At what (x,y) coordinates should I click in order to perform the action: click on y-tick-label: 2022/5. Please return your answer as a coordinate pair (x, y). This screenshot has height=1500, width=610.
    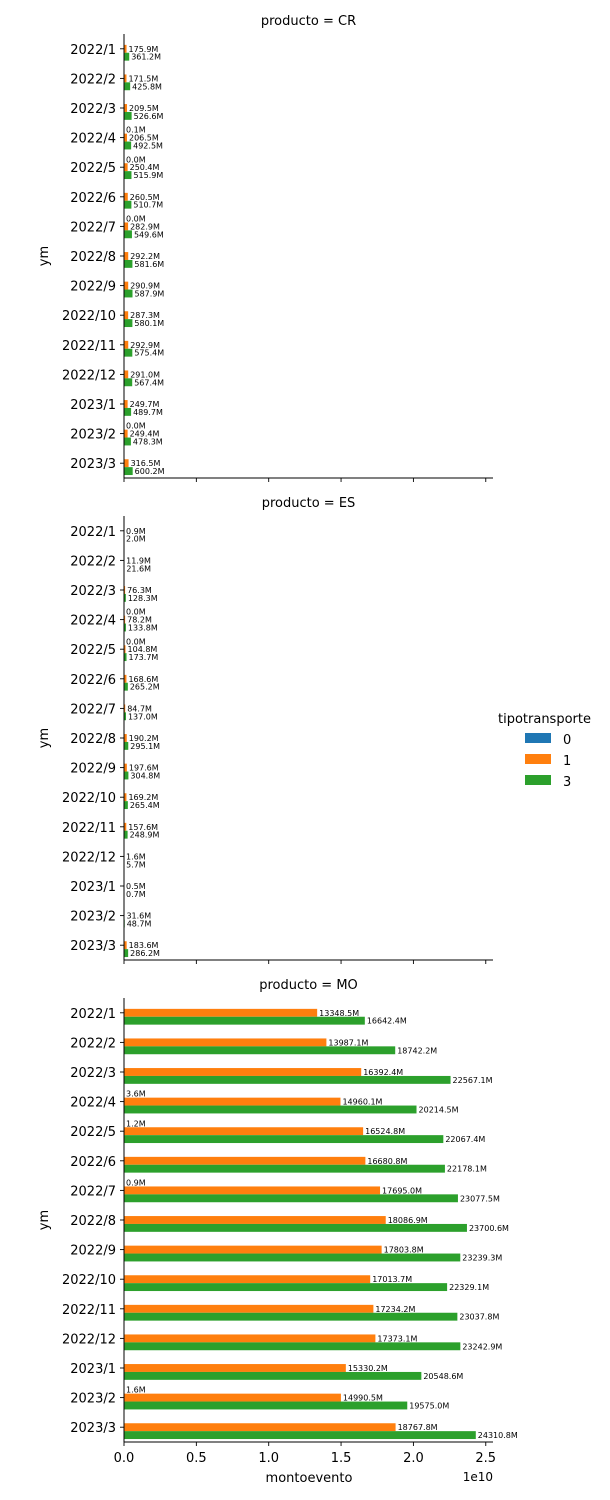
    Looking at the image, I should click on (93, 1132).